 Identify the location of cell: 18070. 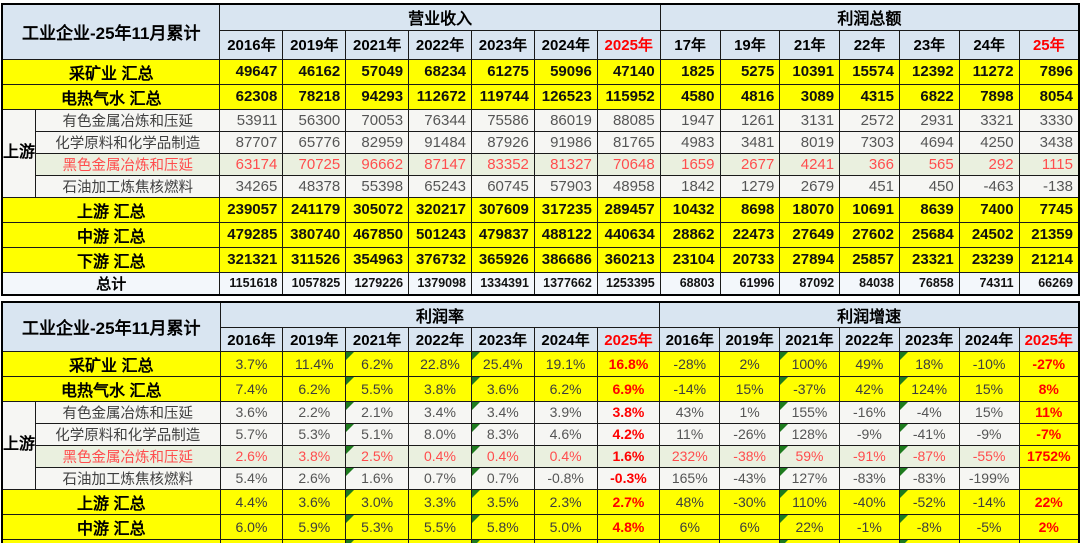
(810, 209).